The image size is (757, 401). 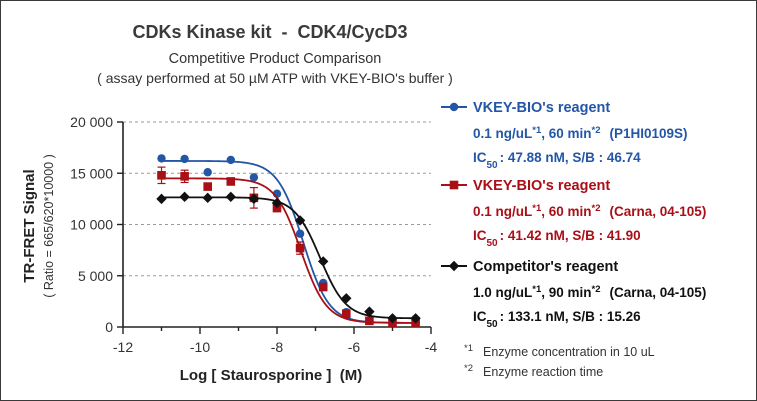 I want to click on legend-dose: 1.0 ng/uL, so click(x=502, y=292).